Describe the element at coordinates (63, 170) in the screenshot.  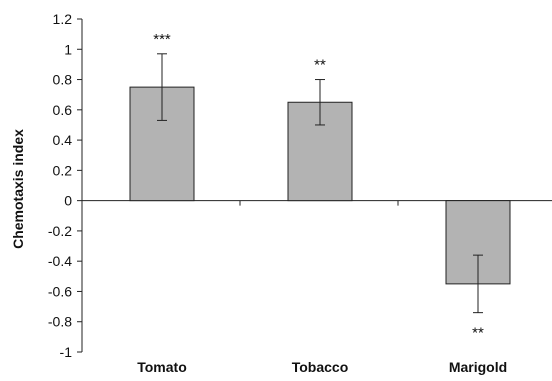
I see `y-tick-label: 0.2` at that location.